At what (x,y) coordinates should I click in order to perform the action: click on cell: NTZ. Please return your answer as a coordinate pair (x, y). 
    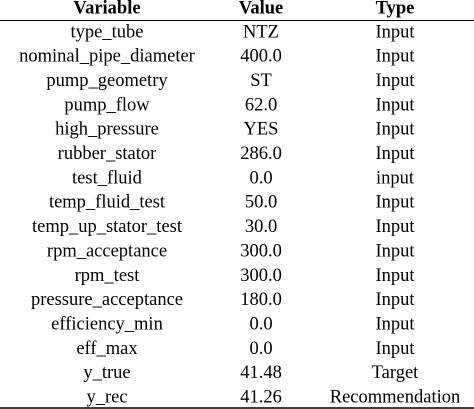
    Looking at the image, I should click on (261, 32).